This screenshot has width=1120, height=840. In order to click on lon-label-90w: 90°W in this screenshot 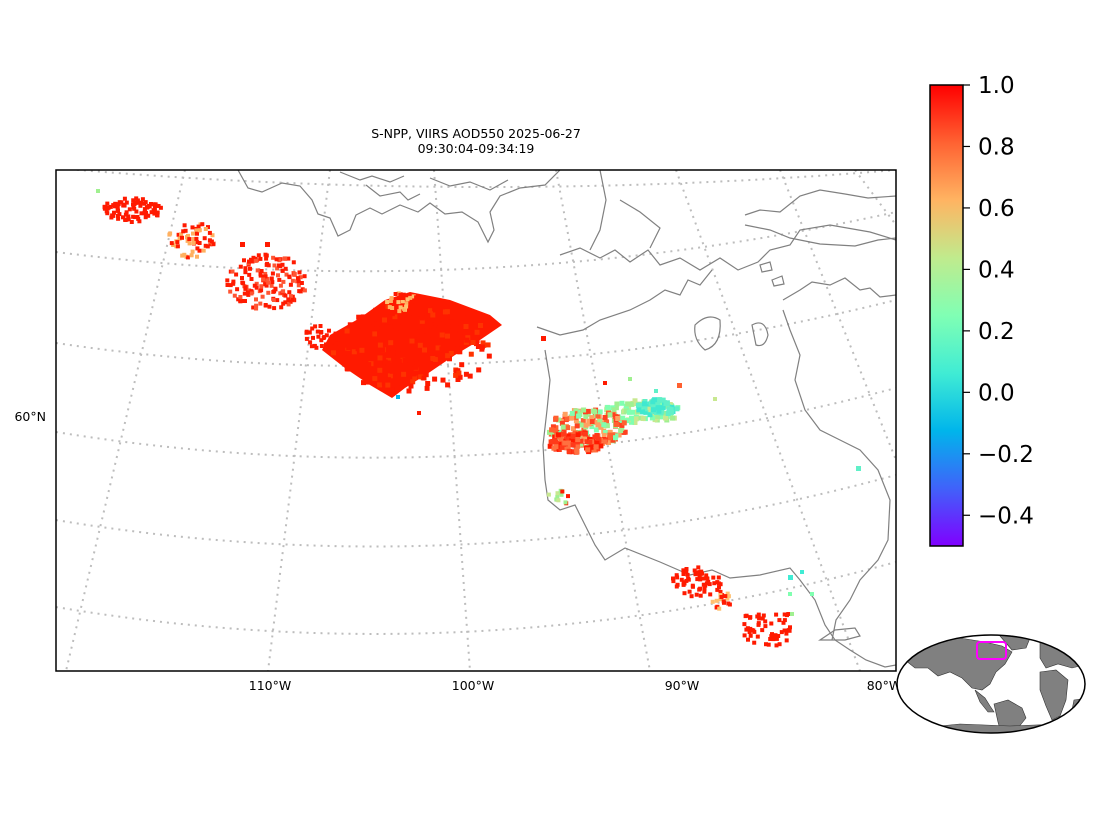, I will do `click(682, 685)`.